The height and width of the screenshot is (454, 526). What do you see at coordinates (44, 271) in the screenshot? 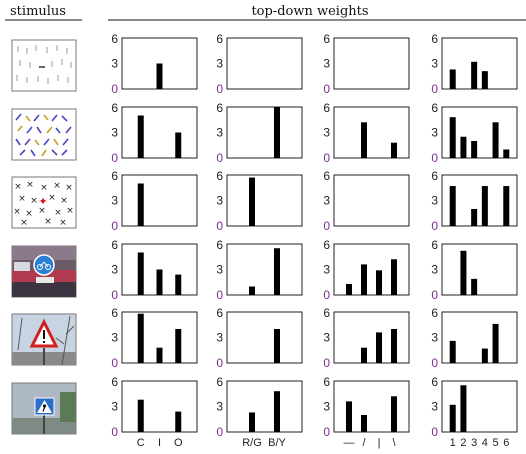
I see `stimulus-thumb-bike-sign` at bounding box center [44, 271].